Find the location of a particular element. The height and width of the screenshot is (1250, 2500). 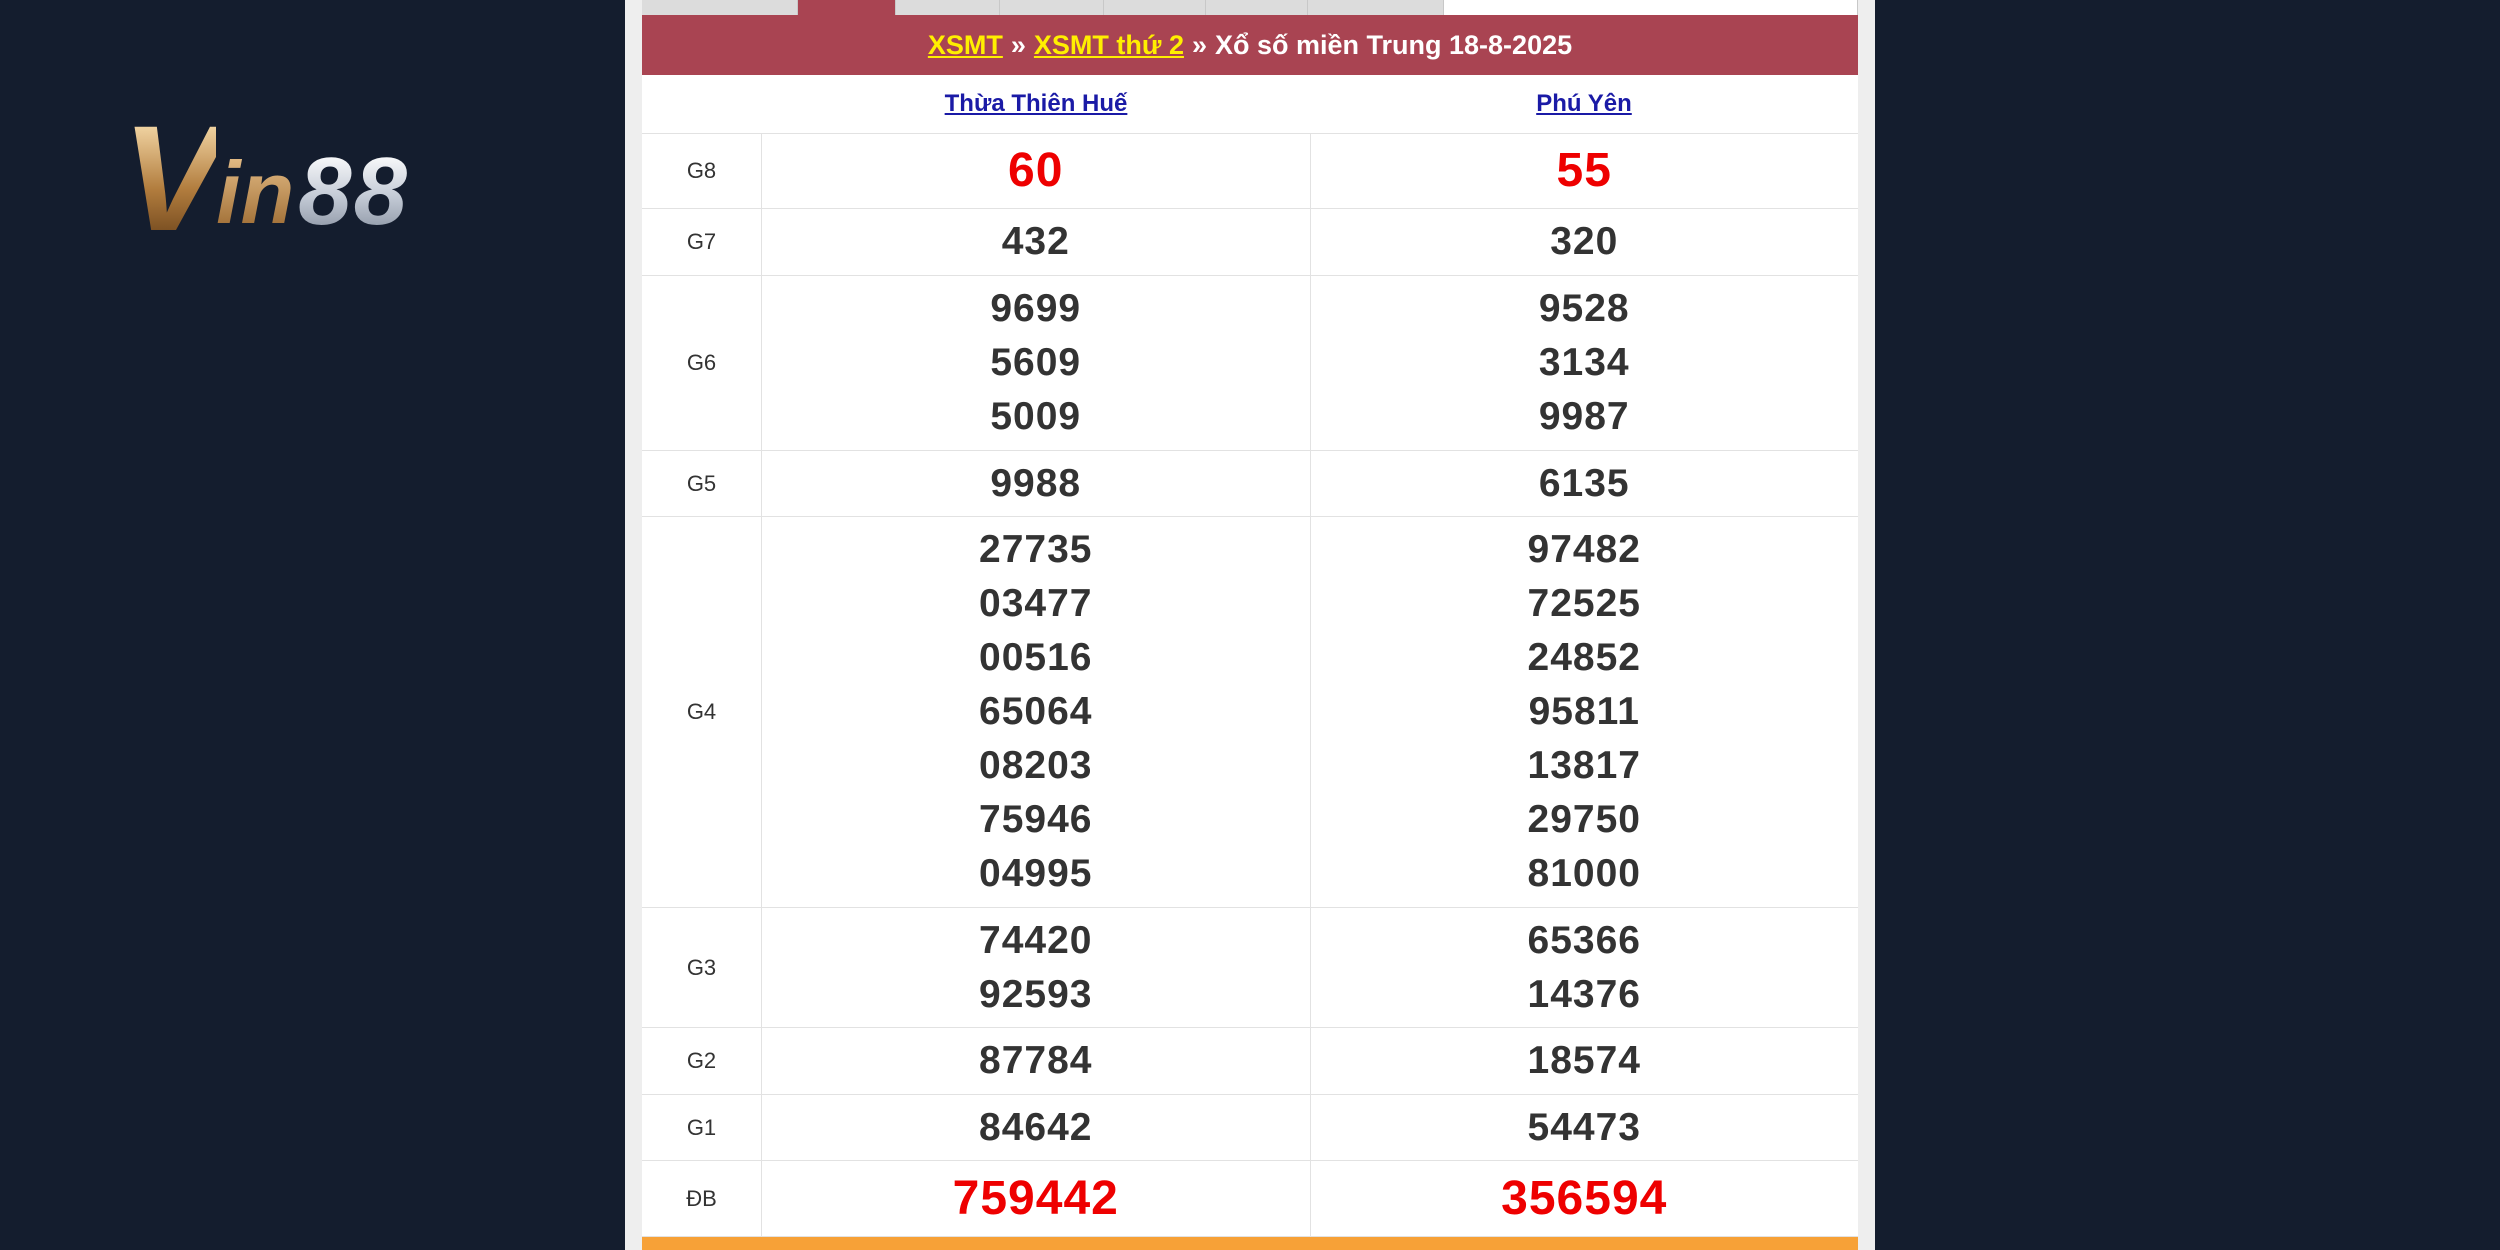

prize-number: 432 is located at coordinates (1035, 241).